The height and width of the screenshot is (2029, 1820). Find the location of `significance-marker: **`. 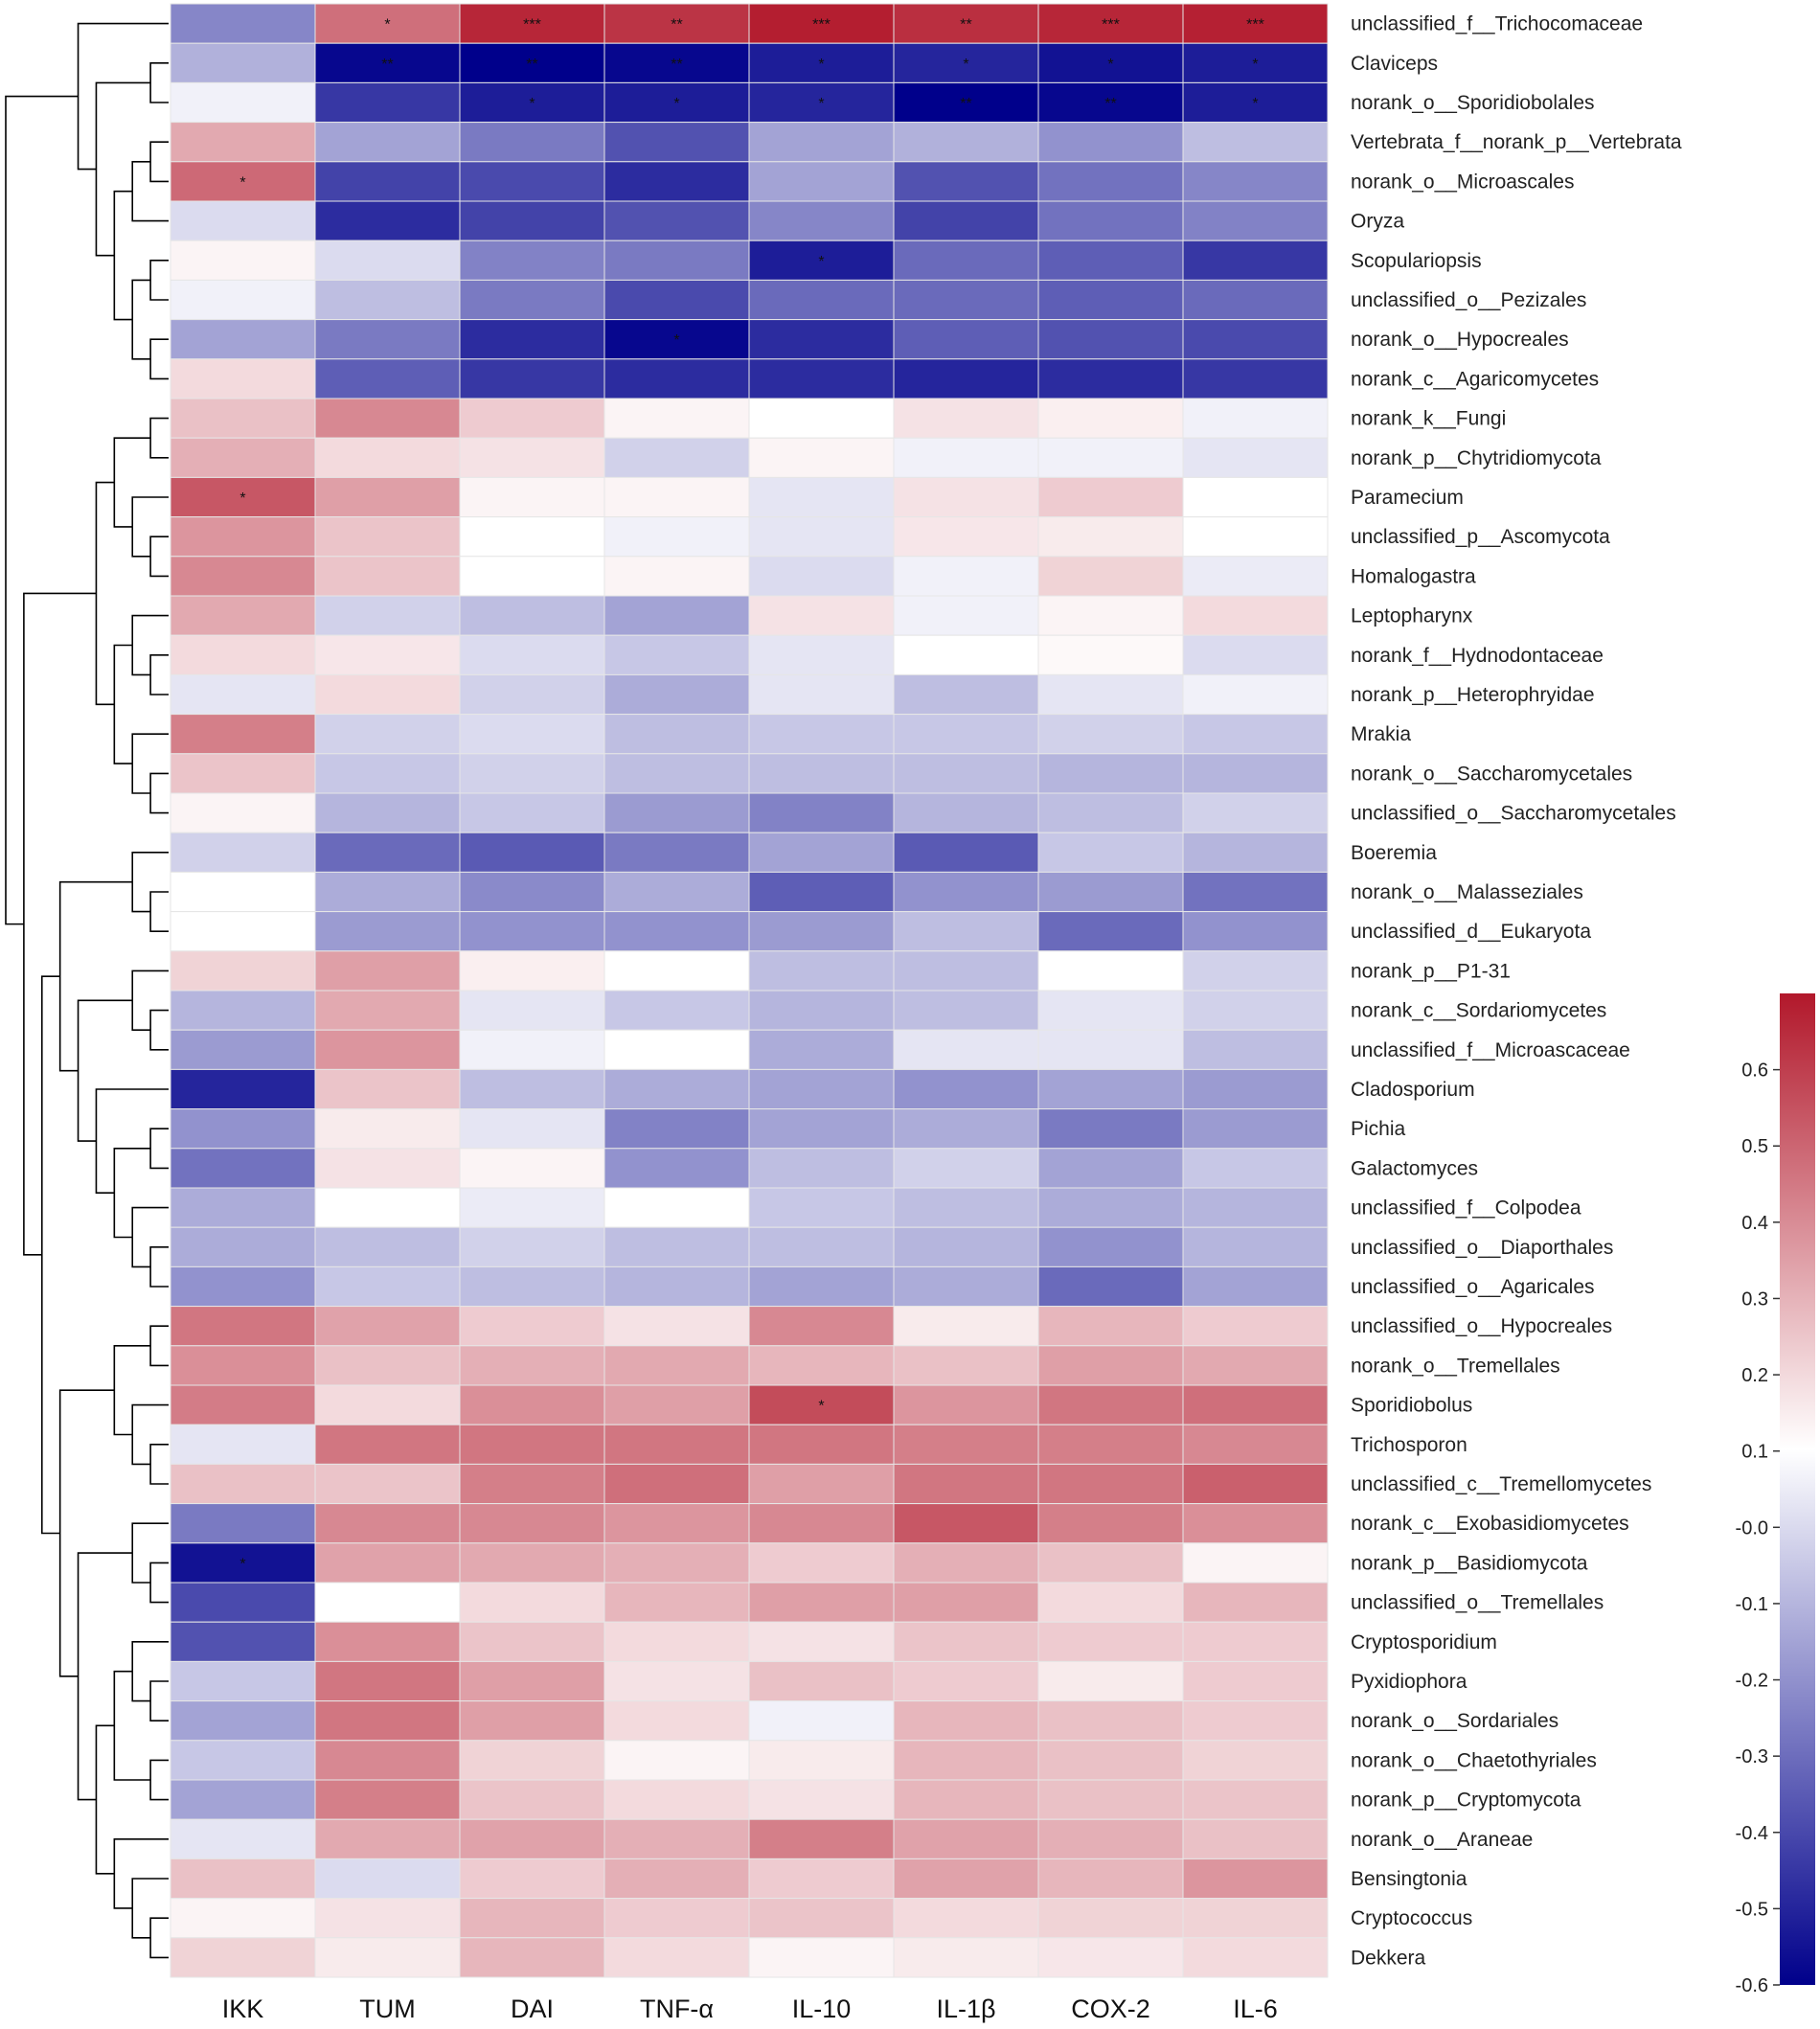

significance-marker: ** is located at coordinates (1110, 104).